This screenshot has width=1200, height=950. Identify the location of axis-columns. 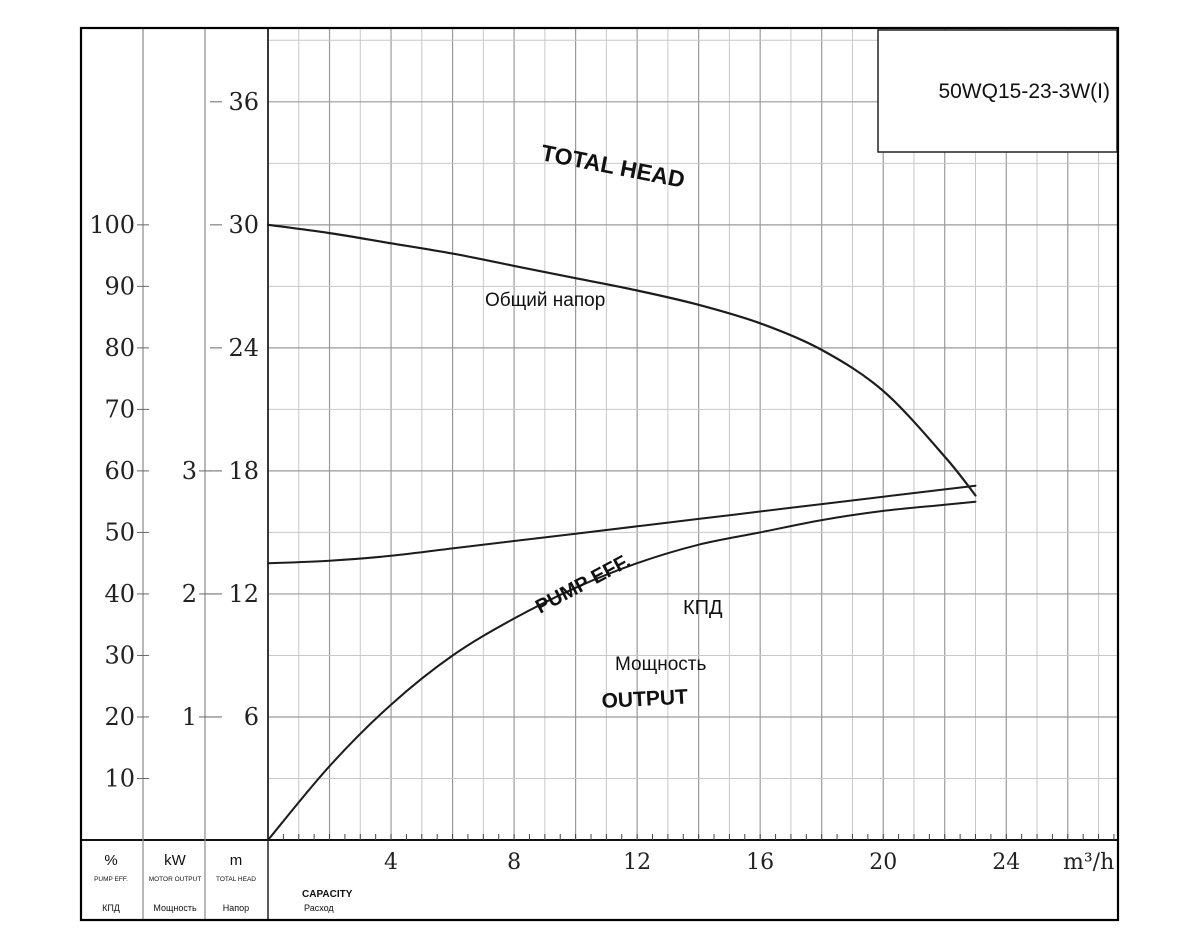
(205, 474).